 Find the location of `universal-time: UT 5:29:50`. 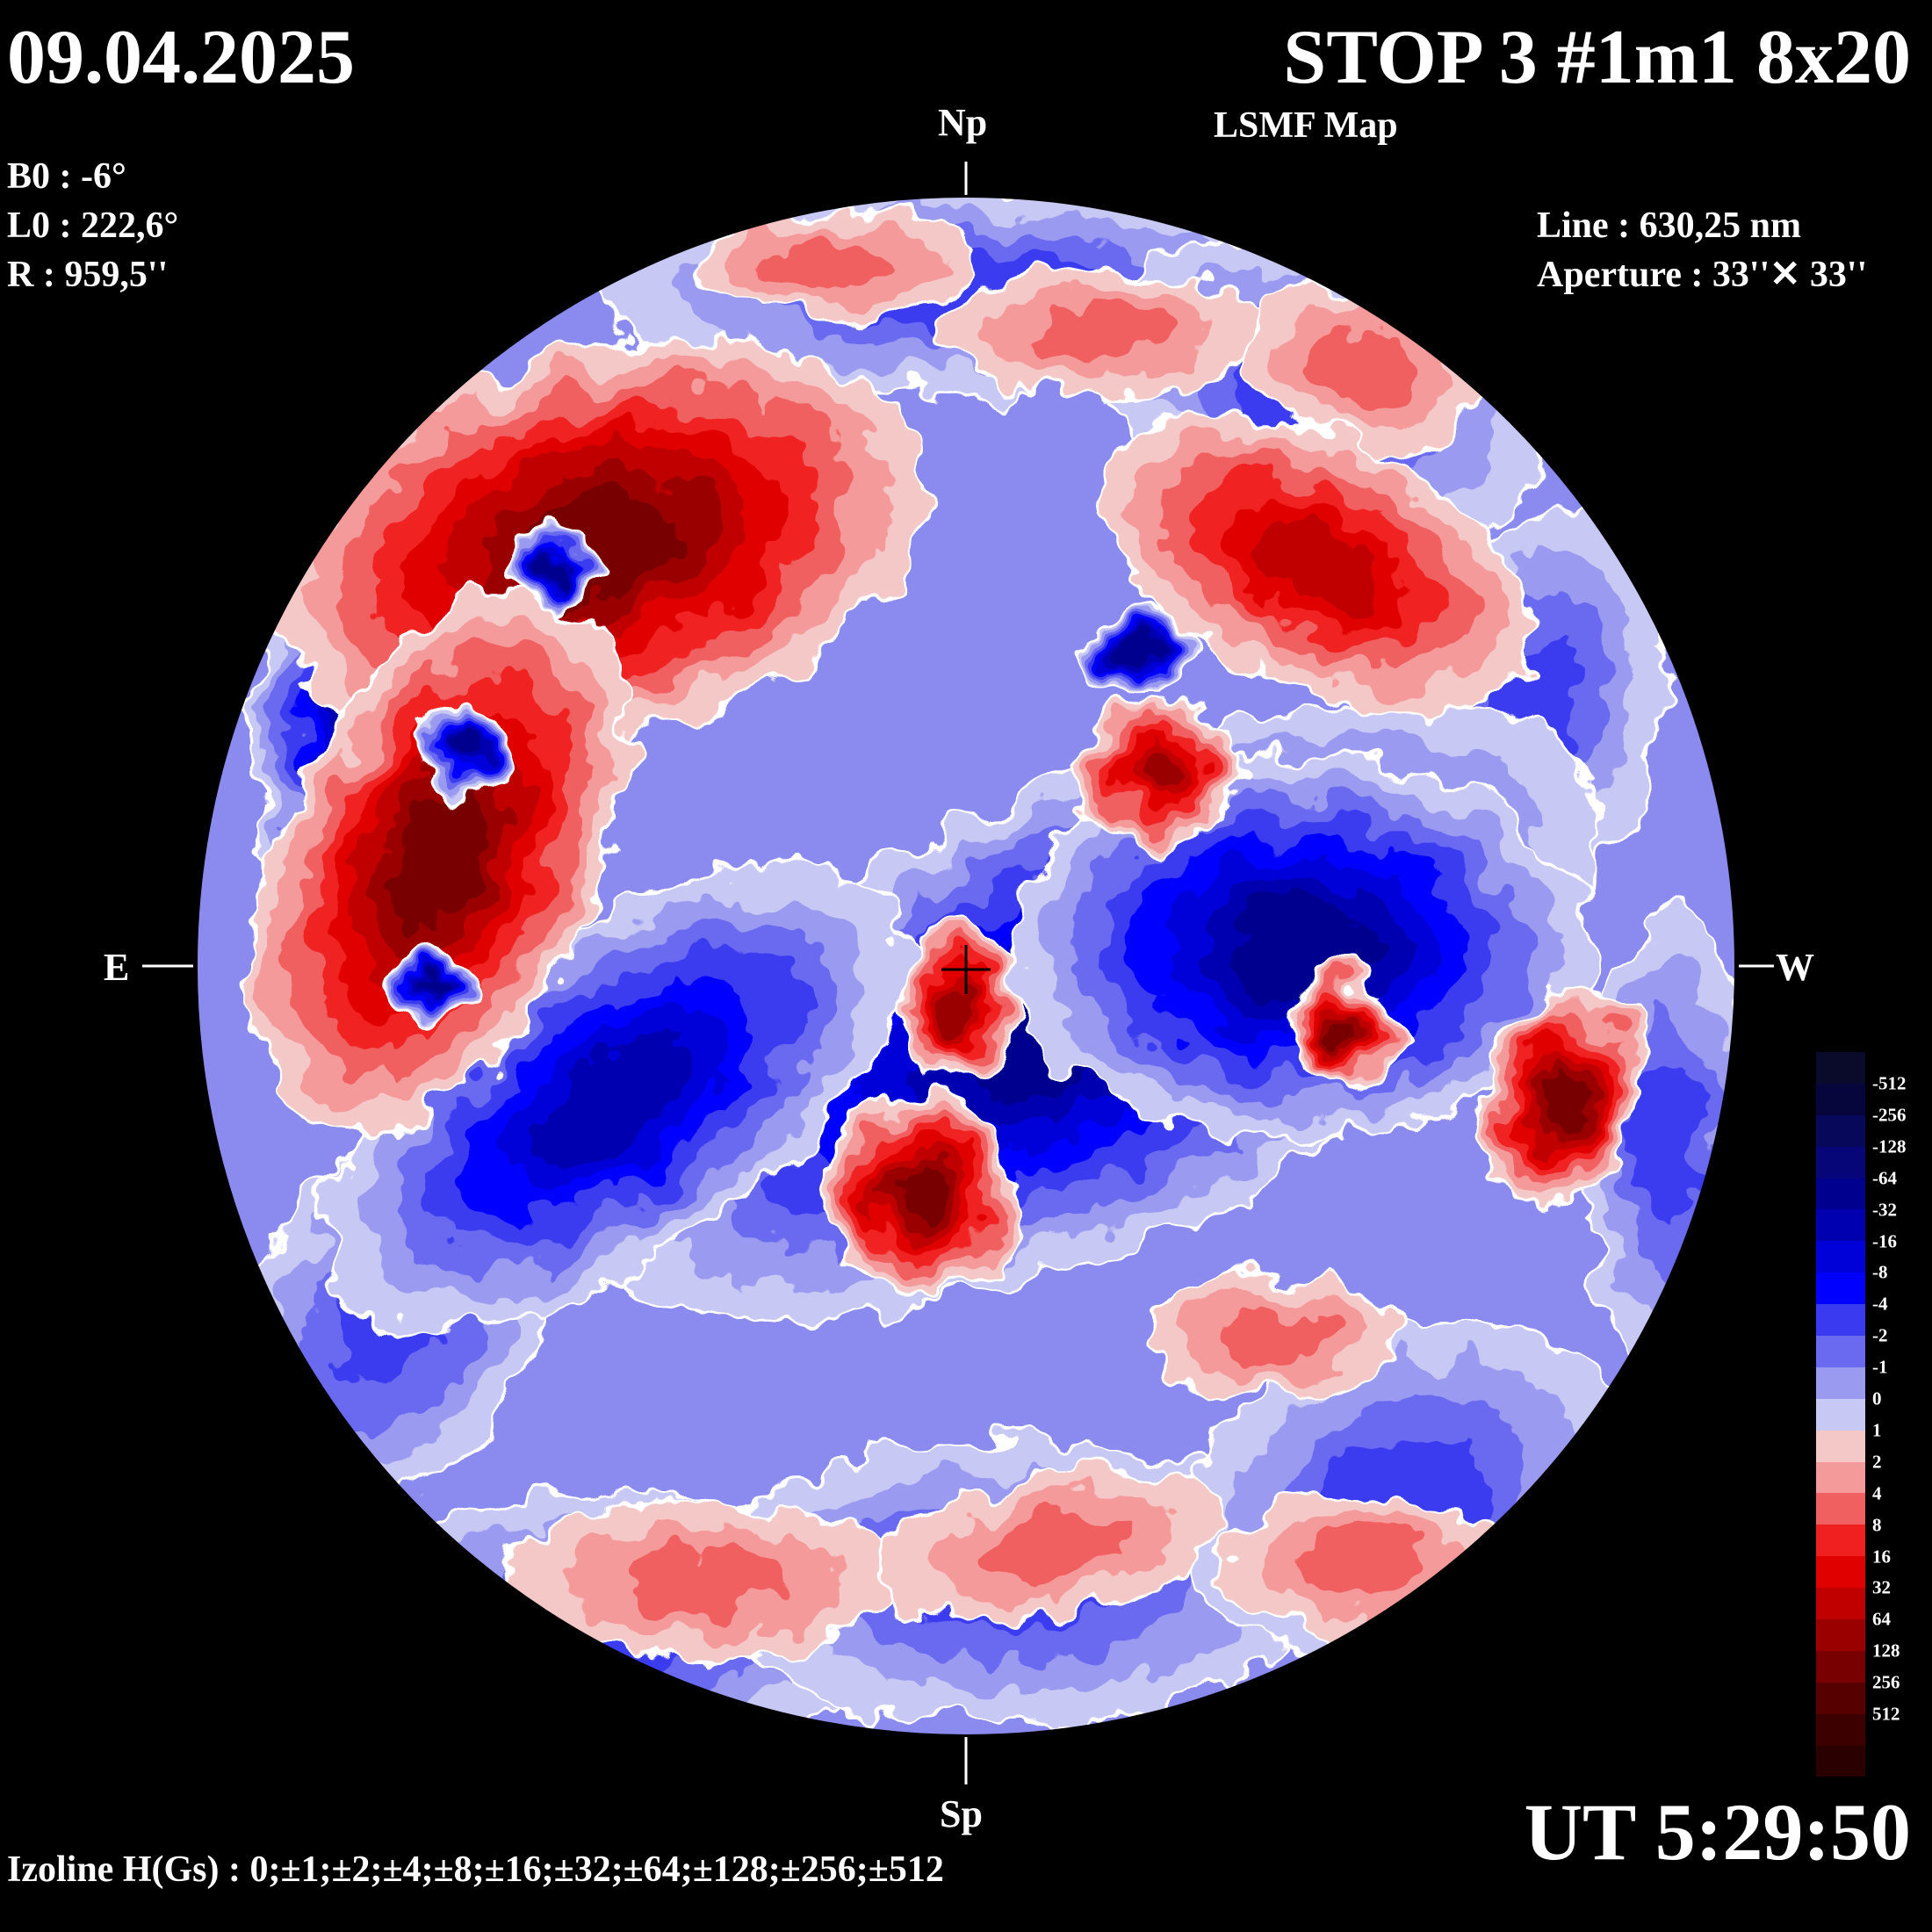

universal-time: UT 5:29:50 is located at coordinates (1717, 1832).